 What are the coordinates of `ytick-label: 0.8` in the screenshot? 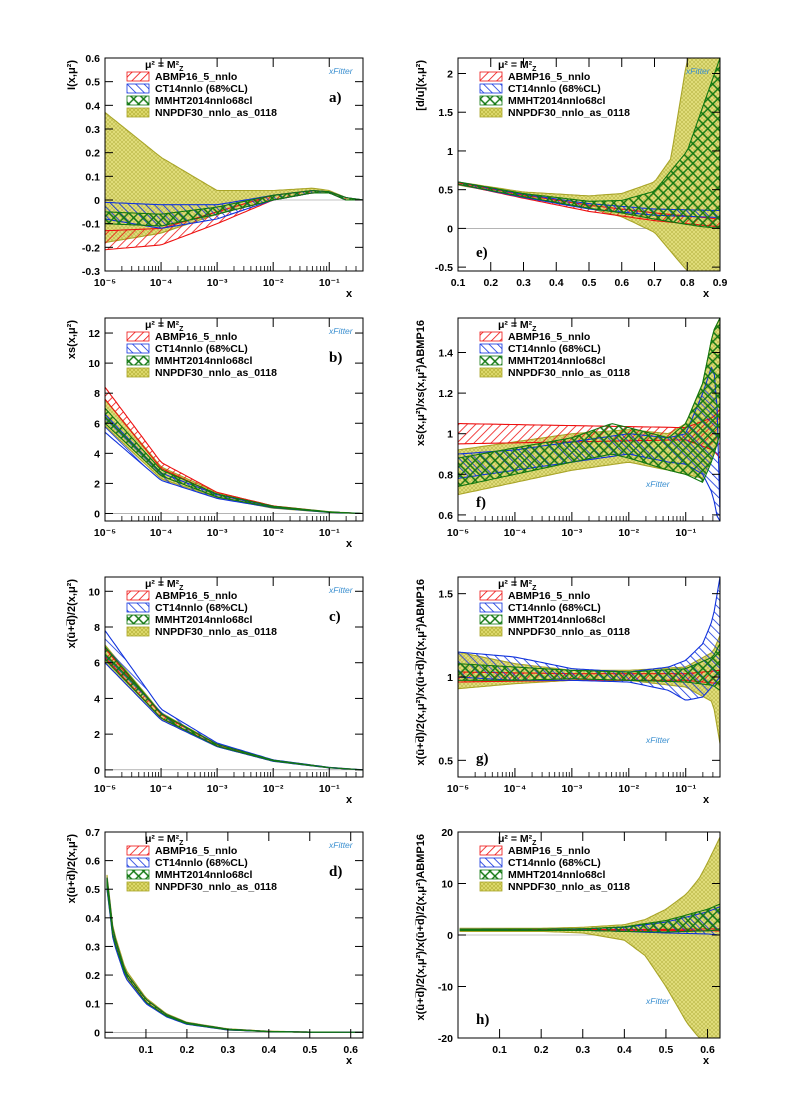 It's located at (445, 475).